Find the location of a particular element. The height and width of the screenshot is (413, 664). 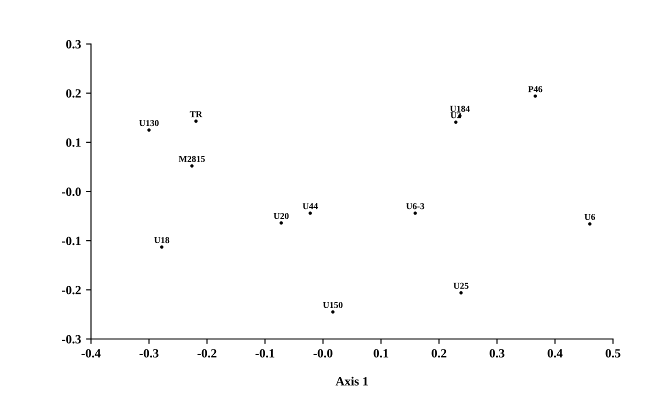

data-label: U20 is located at coordinates (281, 216).